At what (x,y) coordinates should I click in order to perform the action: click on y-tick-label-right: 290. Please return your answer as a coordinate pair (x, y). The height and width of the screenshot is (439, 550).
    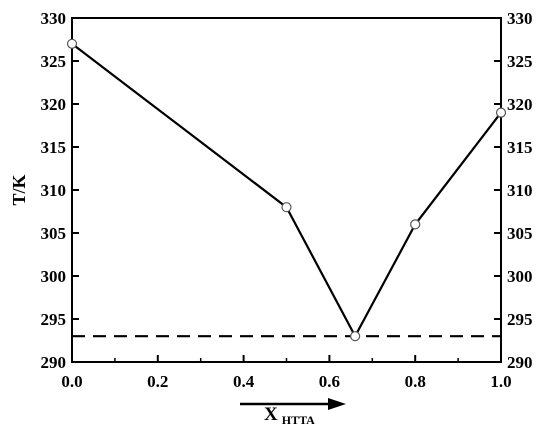
    Looking at the image, I should click on (520, 362).